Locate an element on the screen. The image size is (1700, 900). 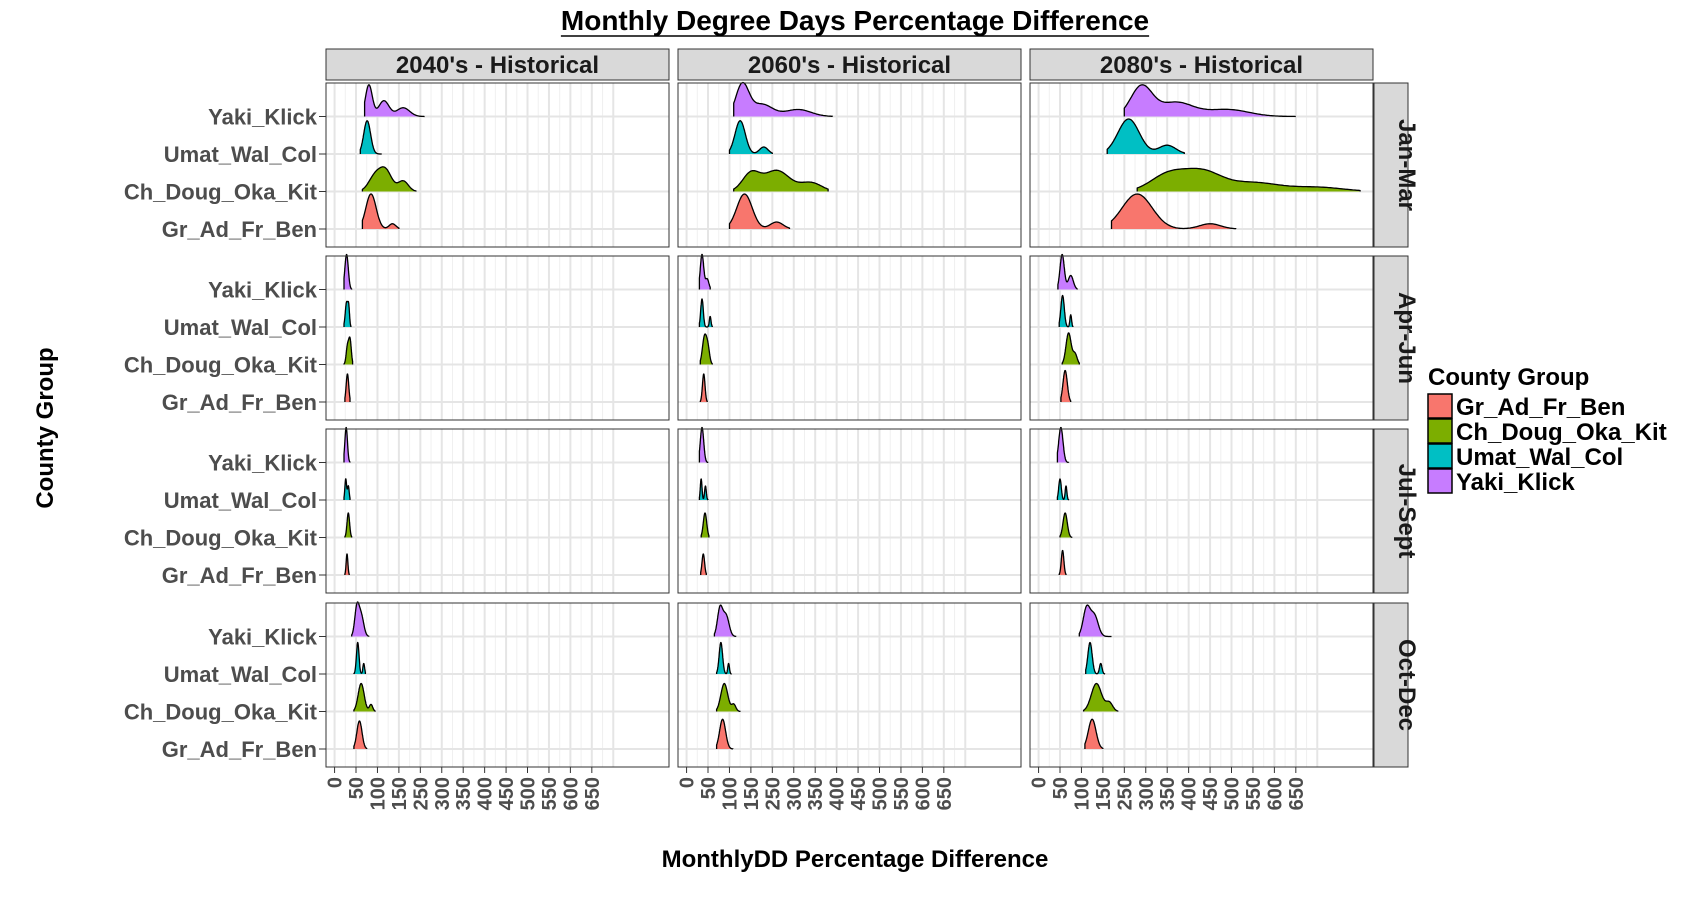
x-tick-label: 550 is located at coordinates (1254, 793).